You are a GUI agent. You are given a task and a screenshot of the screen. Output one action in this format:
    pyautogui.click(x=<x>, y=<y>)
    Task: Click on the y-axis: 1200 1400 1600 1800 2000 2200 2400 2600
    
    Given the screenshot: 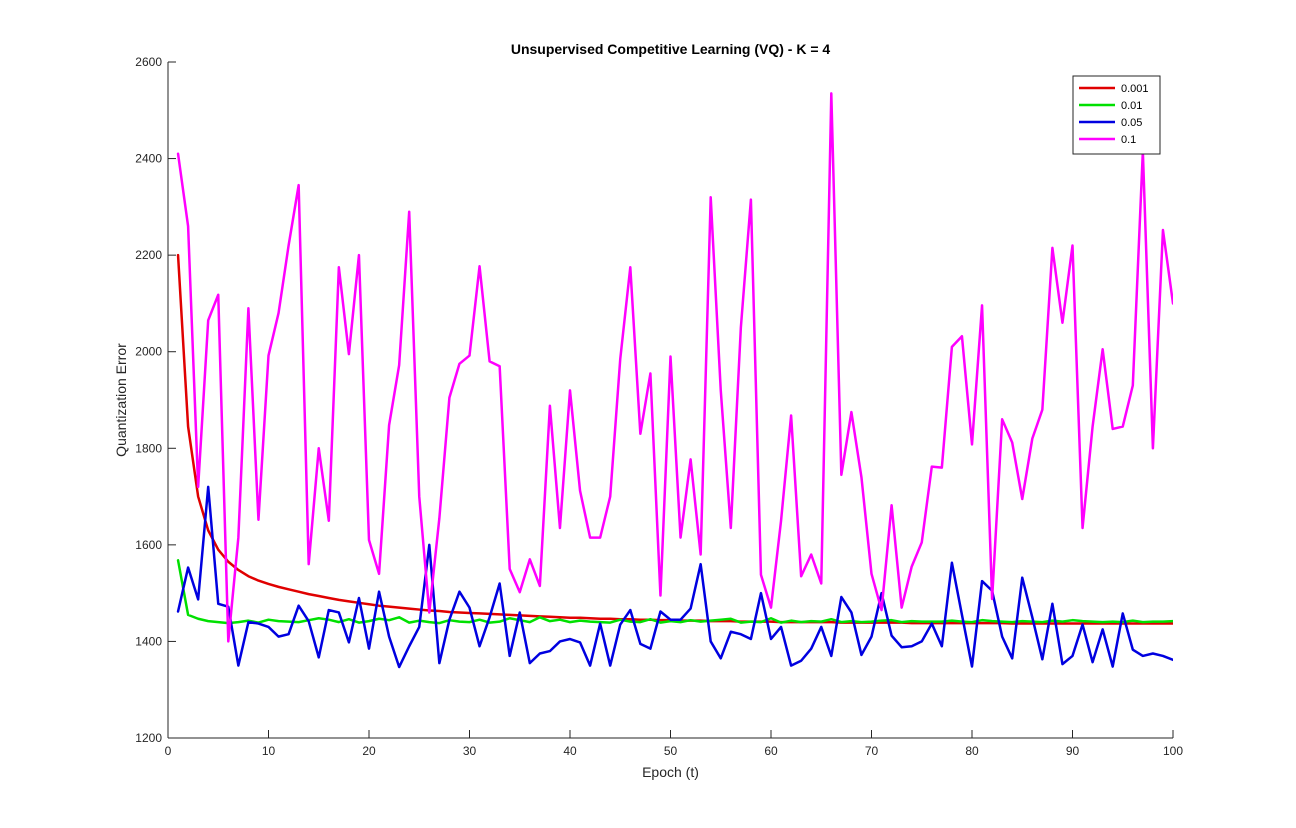 What is the action you would take?
    pyautogui.click(x=155, y=400)
    